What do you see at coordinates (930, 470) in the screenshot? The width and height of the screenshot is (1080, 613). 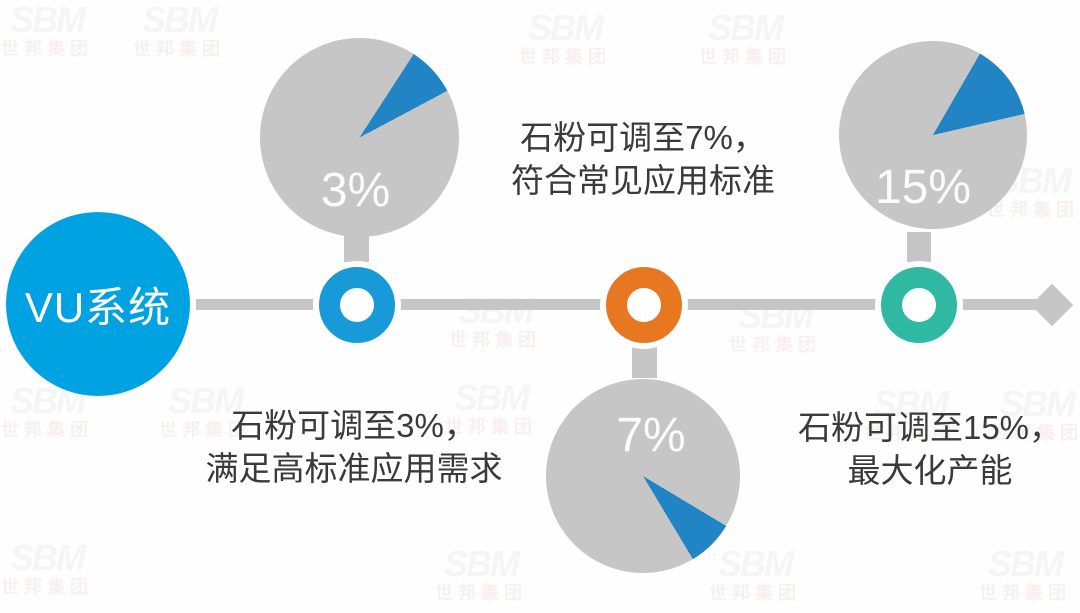 I see `caption-line: 最大化产能` at bounding box center [930, 470].